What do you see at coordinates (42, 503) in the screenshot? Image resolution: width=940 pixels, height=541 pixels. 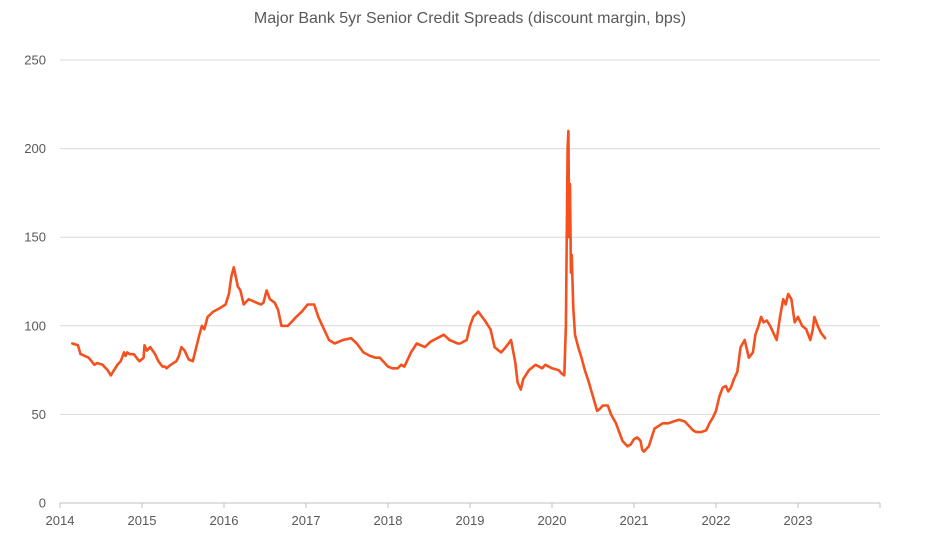 I see `y-tick-label: 0` at bounding box center [42, 503].